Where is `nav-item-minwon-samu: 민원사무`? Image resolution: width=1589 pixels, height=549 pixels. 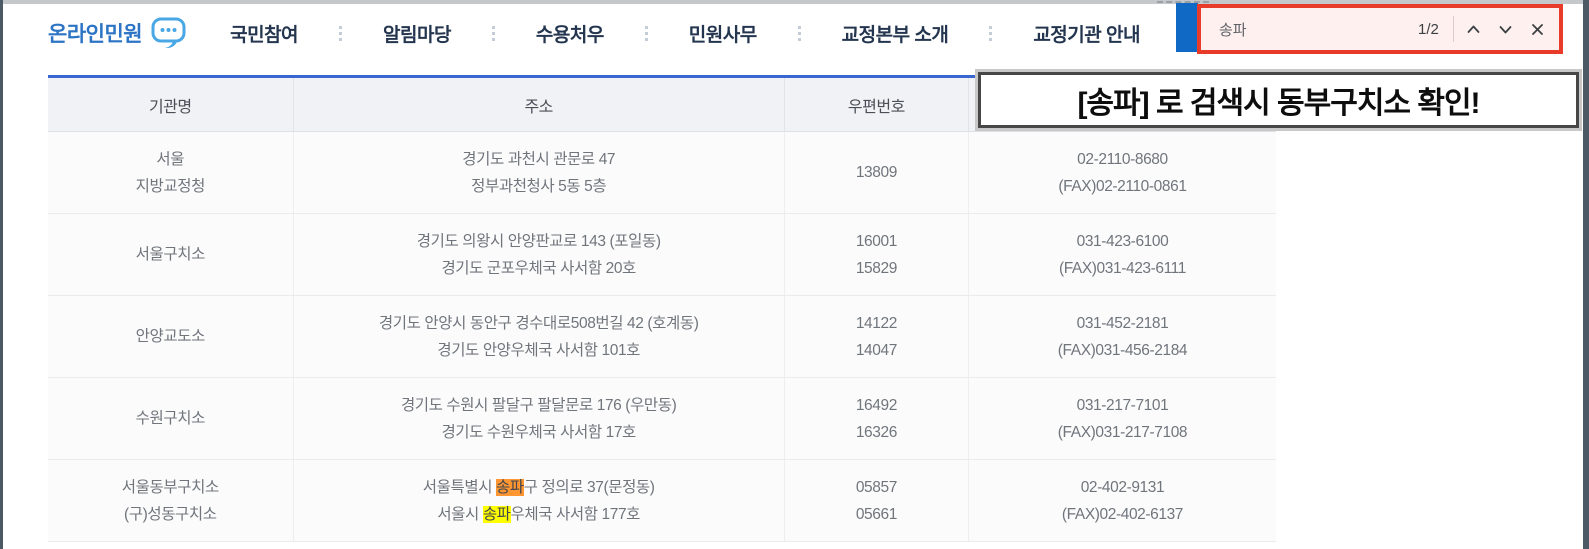
nav-item-minwon-samu: 민원사무 is located at coordinates (722, 35).